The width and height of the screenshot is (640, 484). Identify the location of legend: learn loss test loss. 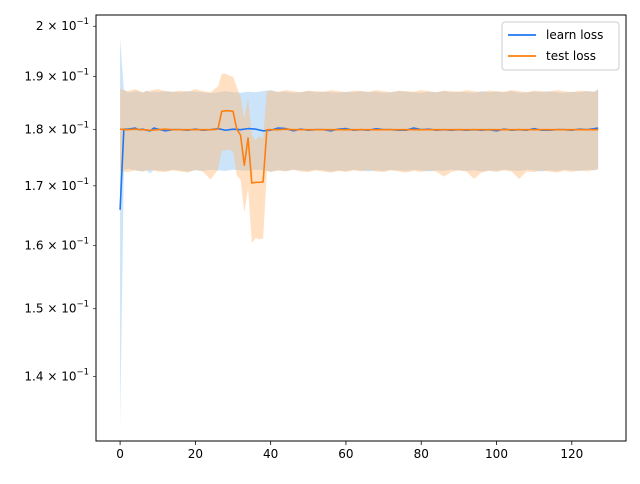
(560, 46).